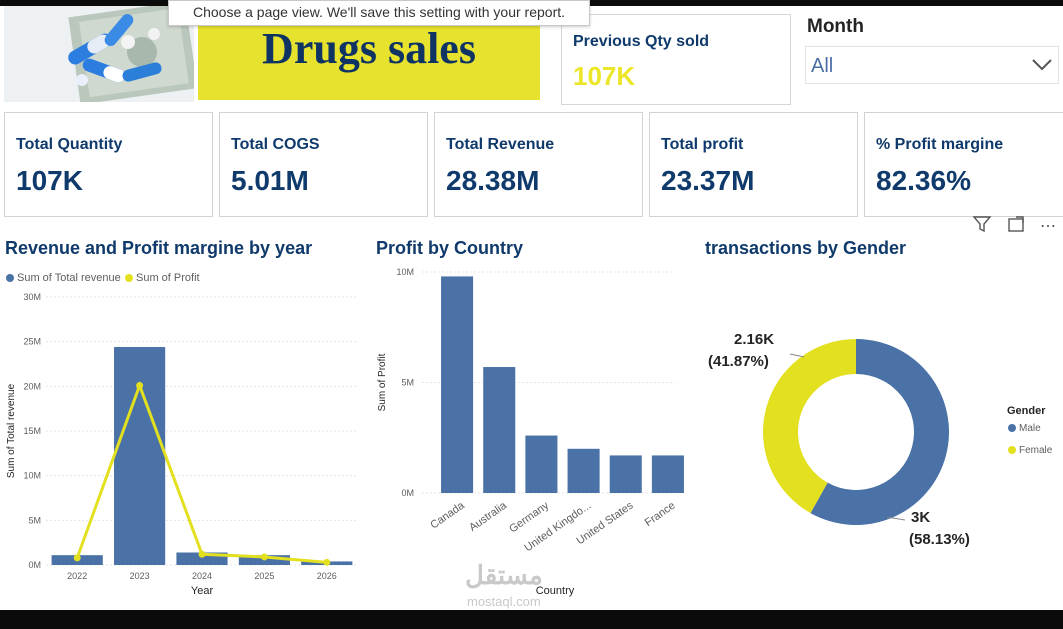 The height and width of the screenshot is (629, 1063). I want to click on chart-title-gender: transactions by Gender, so click(806, 248).